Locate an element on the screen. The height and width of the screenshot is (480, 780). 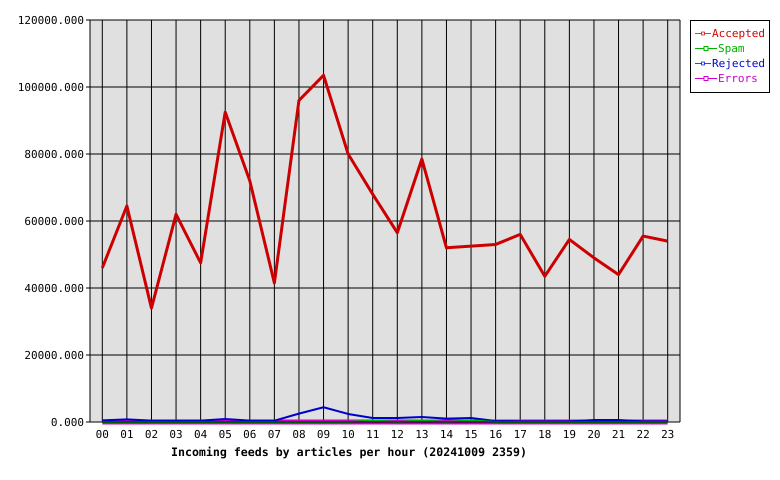
x-tick-label: 00 is located at coordinates (102, 434).